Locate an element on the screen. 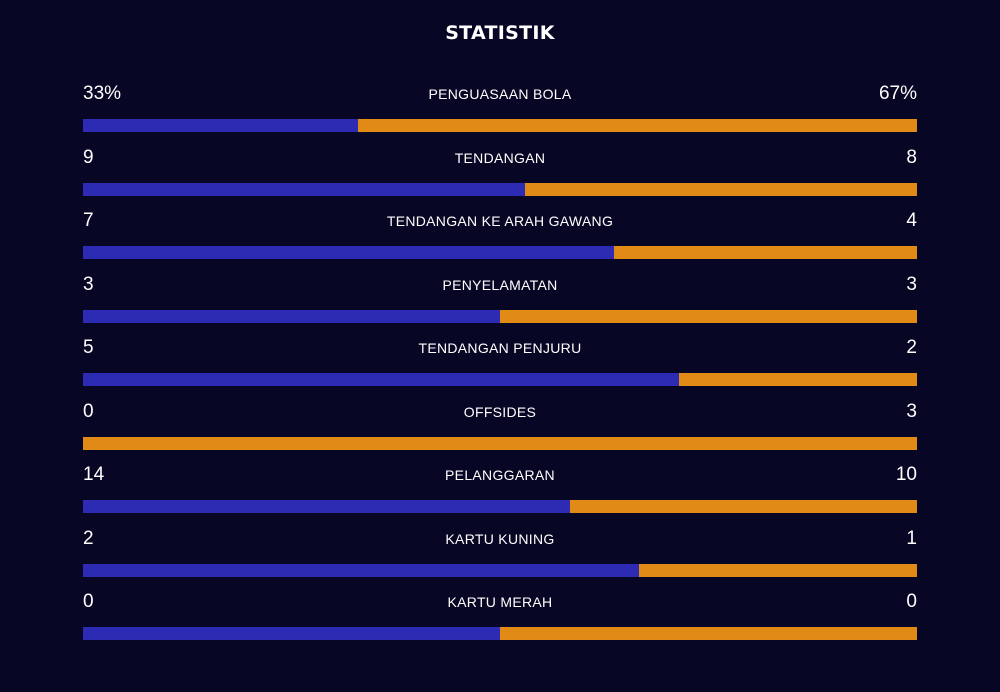 This screenshot has width=1000, height=692. stat-label: TENDANGAN is located at coordinates (500, 157).